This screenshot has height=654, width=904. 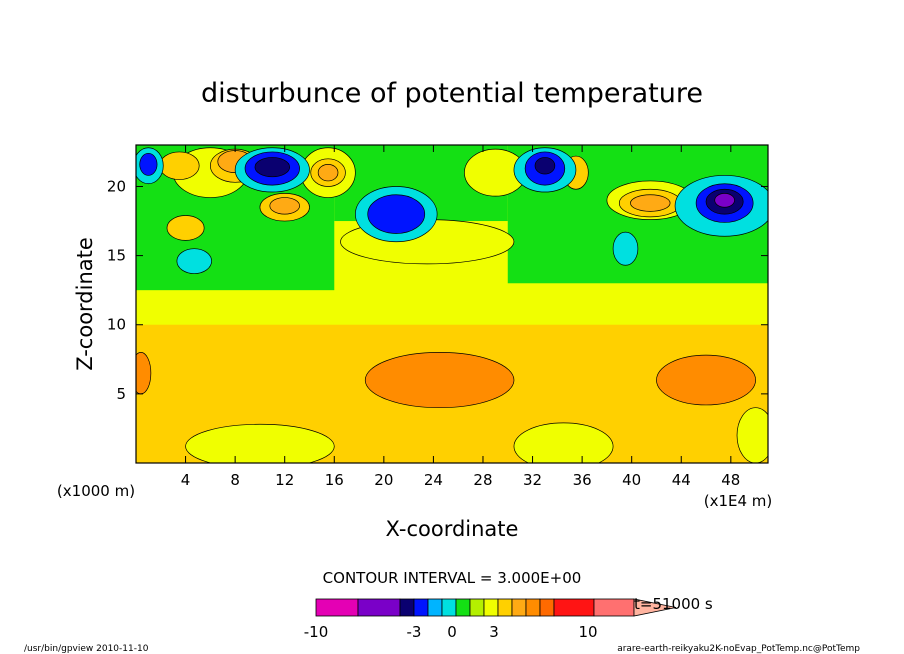 What do you see at coordinates (452, 93) in the screenshot?
I see `chart-title: disturbunce of potential temperature` at bounding box center [452, 93].